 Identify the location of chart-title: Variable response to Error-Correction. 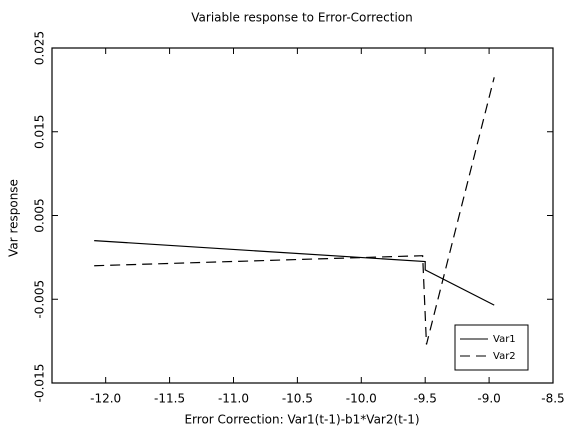
(301, 18).